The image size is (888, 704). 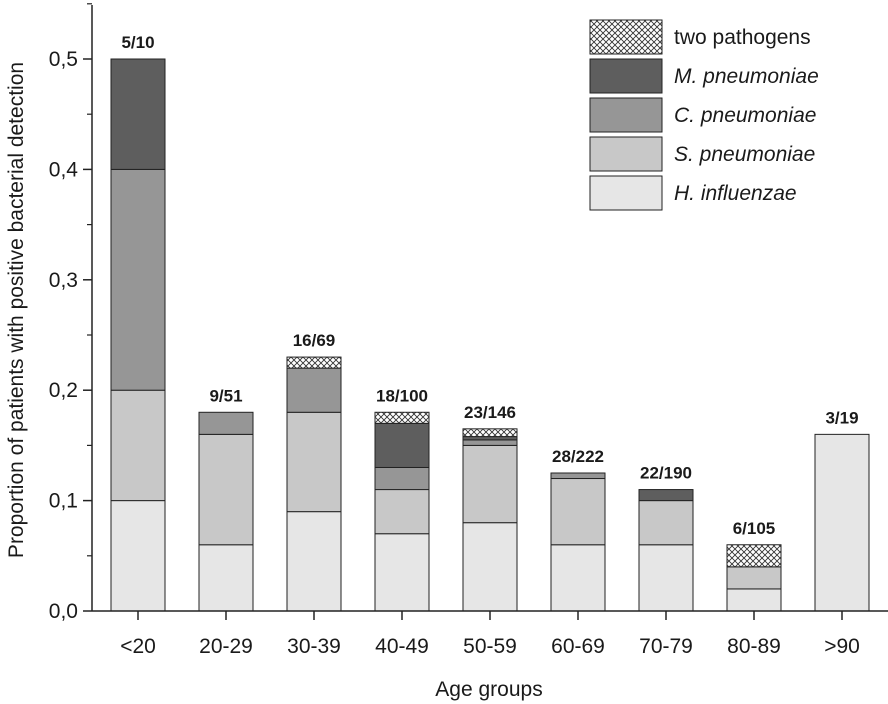 I want to click on legend-swatch-m-pneumoniae, so click(x=626, y=76).